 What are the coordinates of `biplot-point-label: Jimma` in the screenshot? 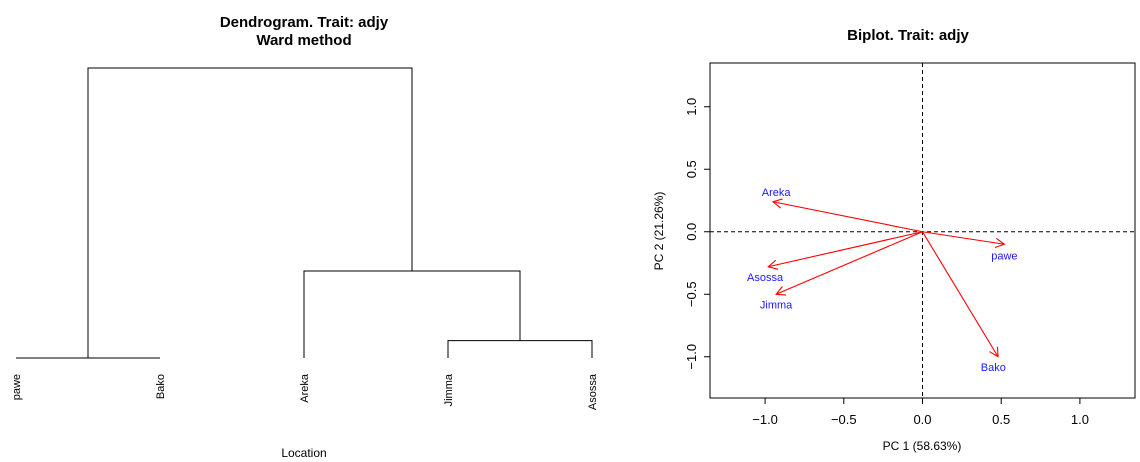 It's located at (776, 305).